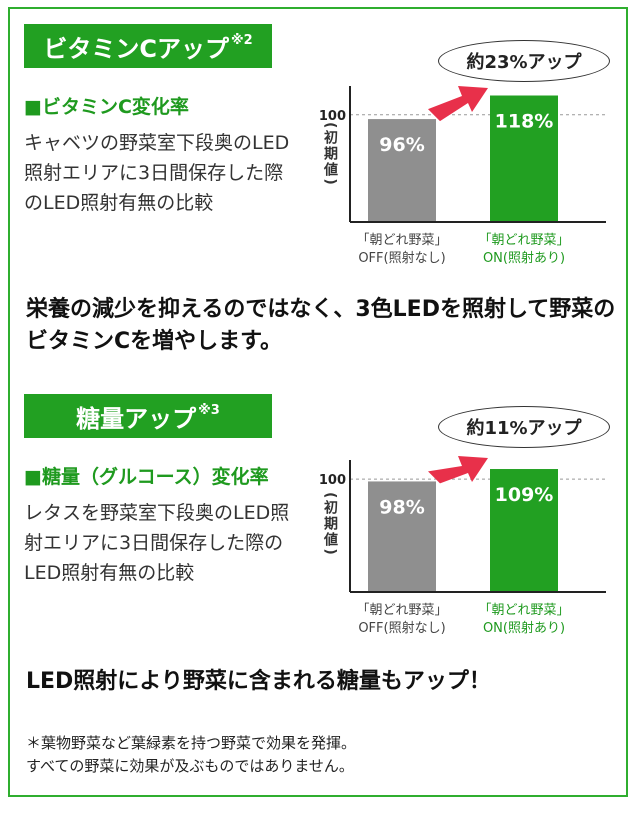 This screenshot has width=640, height=814. What do you see at coordinates (209, 410) in the screenshot?
I see `banner-note: ※3` at bounding box center [209, 410].